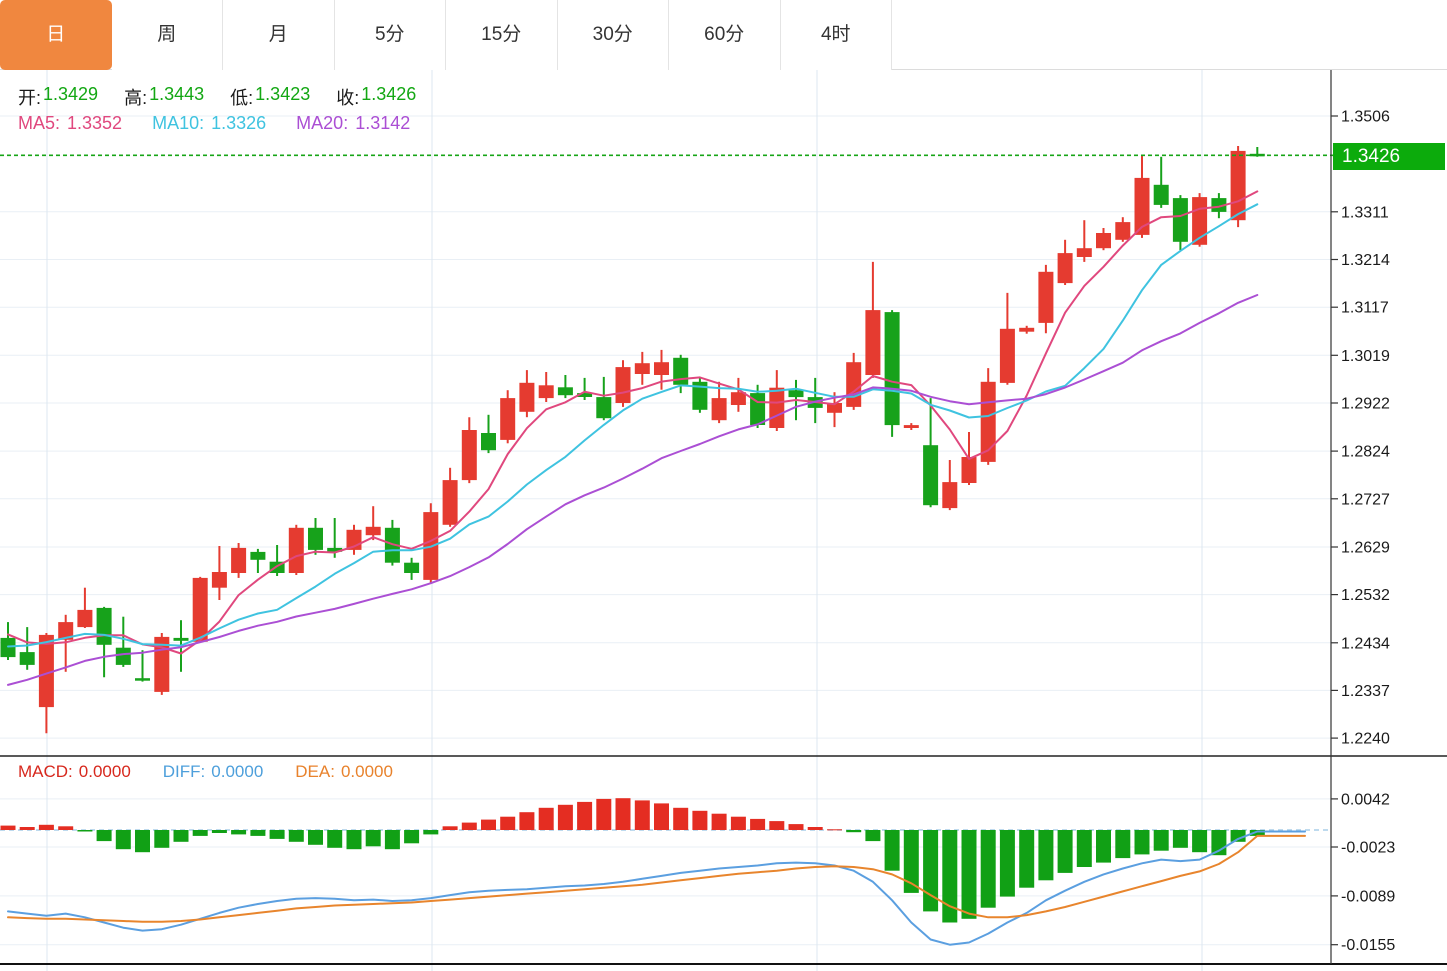 The width and height of the screenshot is (1447, 971). I want to click on price-axis-label: 1.3311, so click(1365, 212).